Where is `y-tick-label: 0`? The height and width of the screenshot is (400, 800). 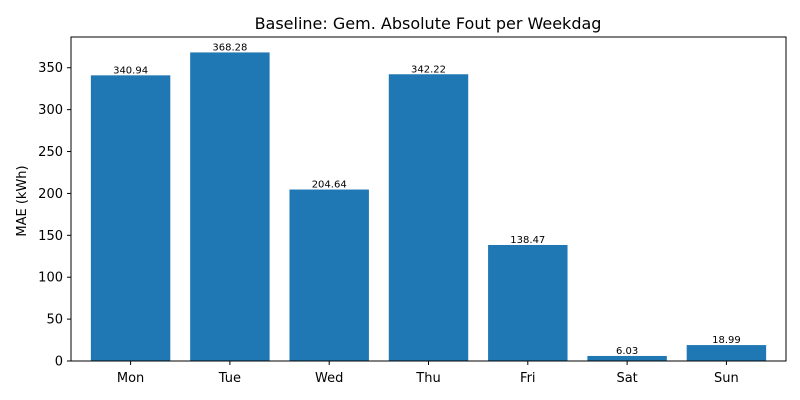
y-tick-label: 0 is located at coordinates (59, 362).